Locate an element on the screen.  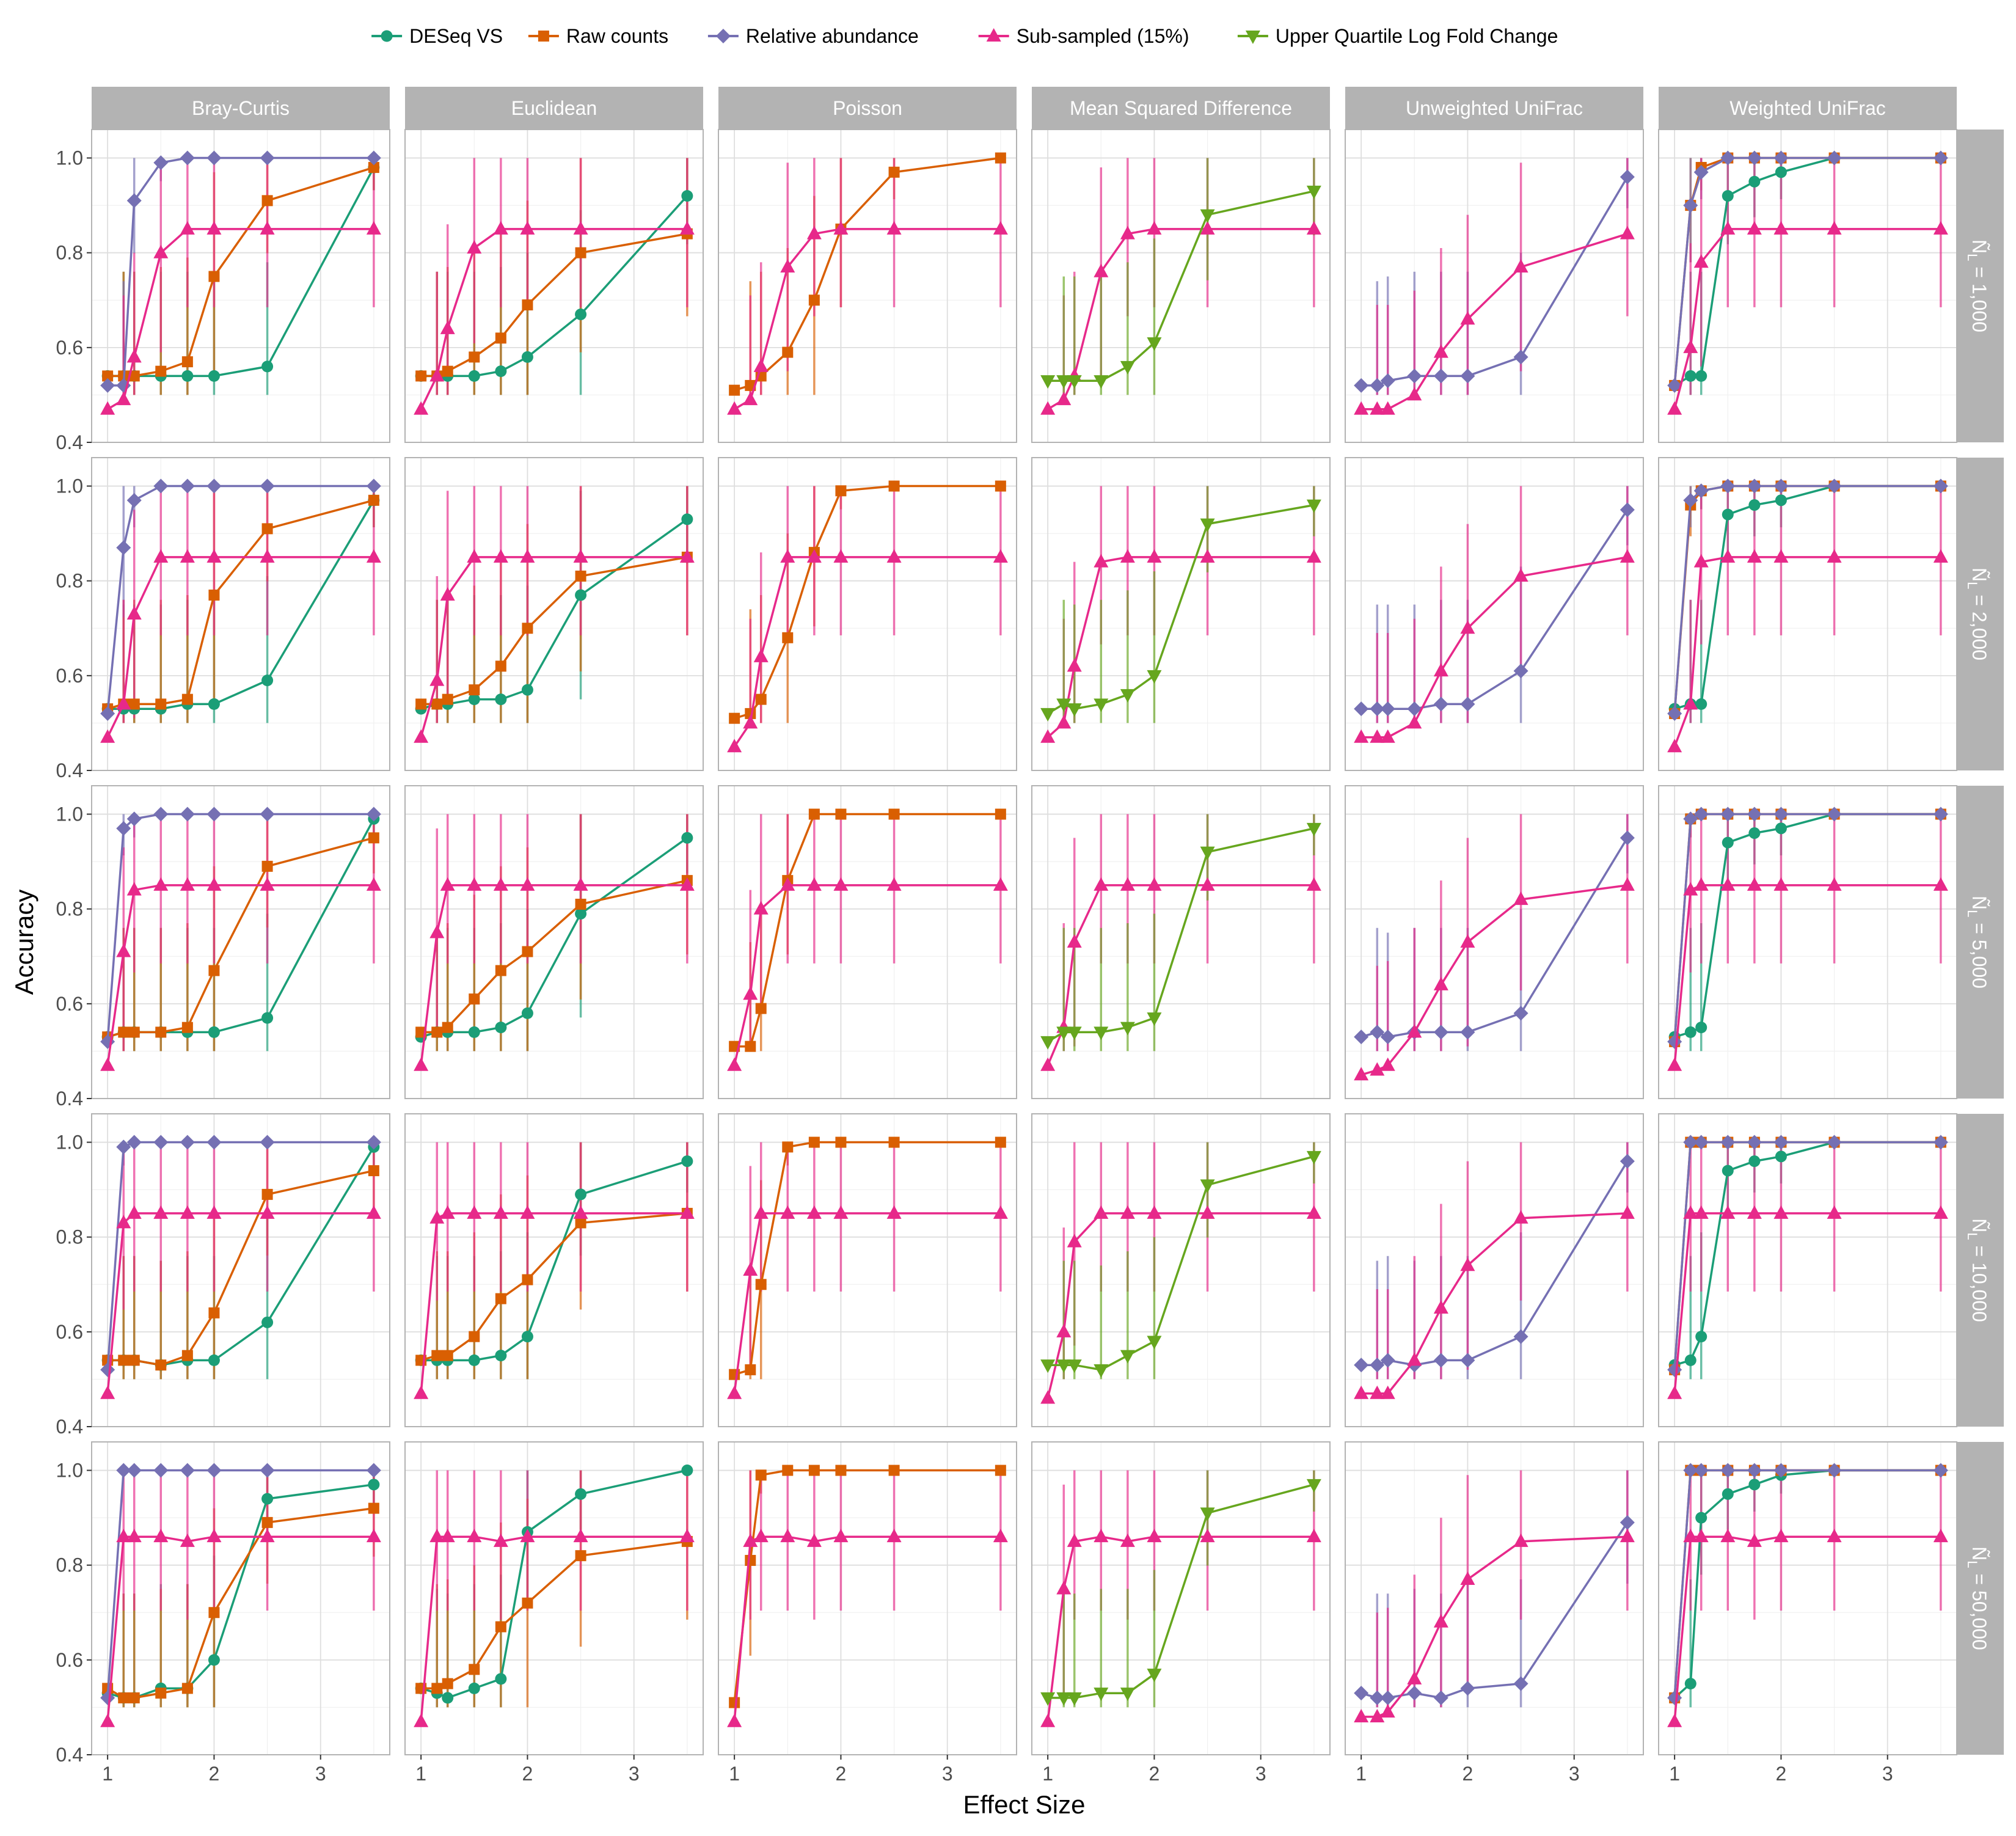
legend-item-raw-counts: Raw counts is located at coordinates (598, 36).